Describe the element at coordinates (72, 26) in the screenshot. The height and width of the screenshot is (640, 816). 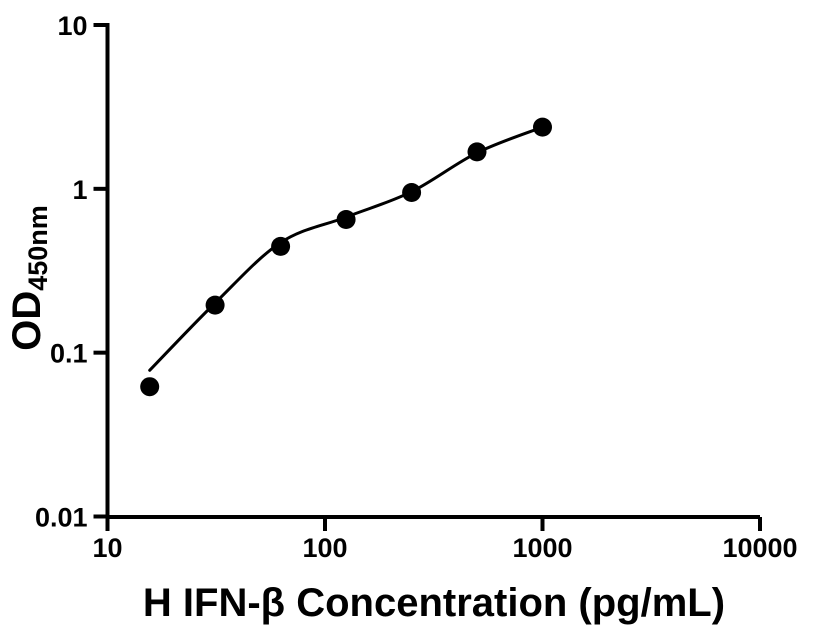
I see `y-tick-label: 10` at that location.